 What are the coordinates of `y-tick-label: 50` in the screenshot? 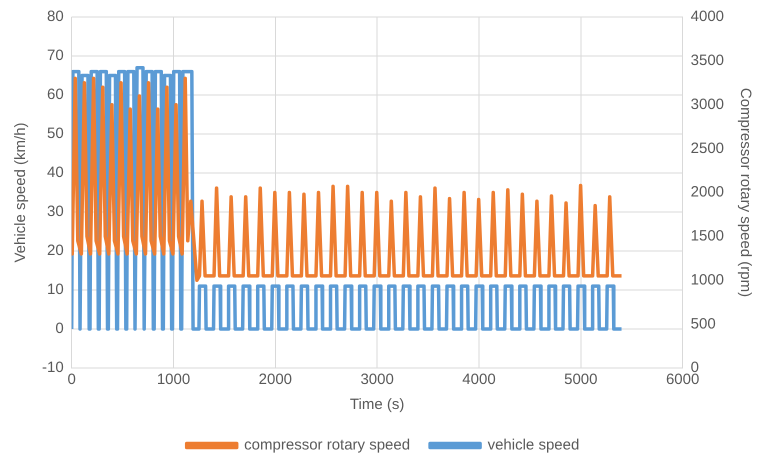 It's located at (55, 133).